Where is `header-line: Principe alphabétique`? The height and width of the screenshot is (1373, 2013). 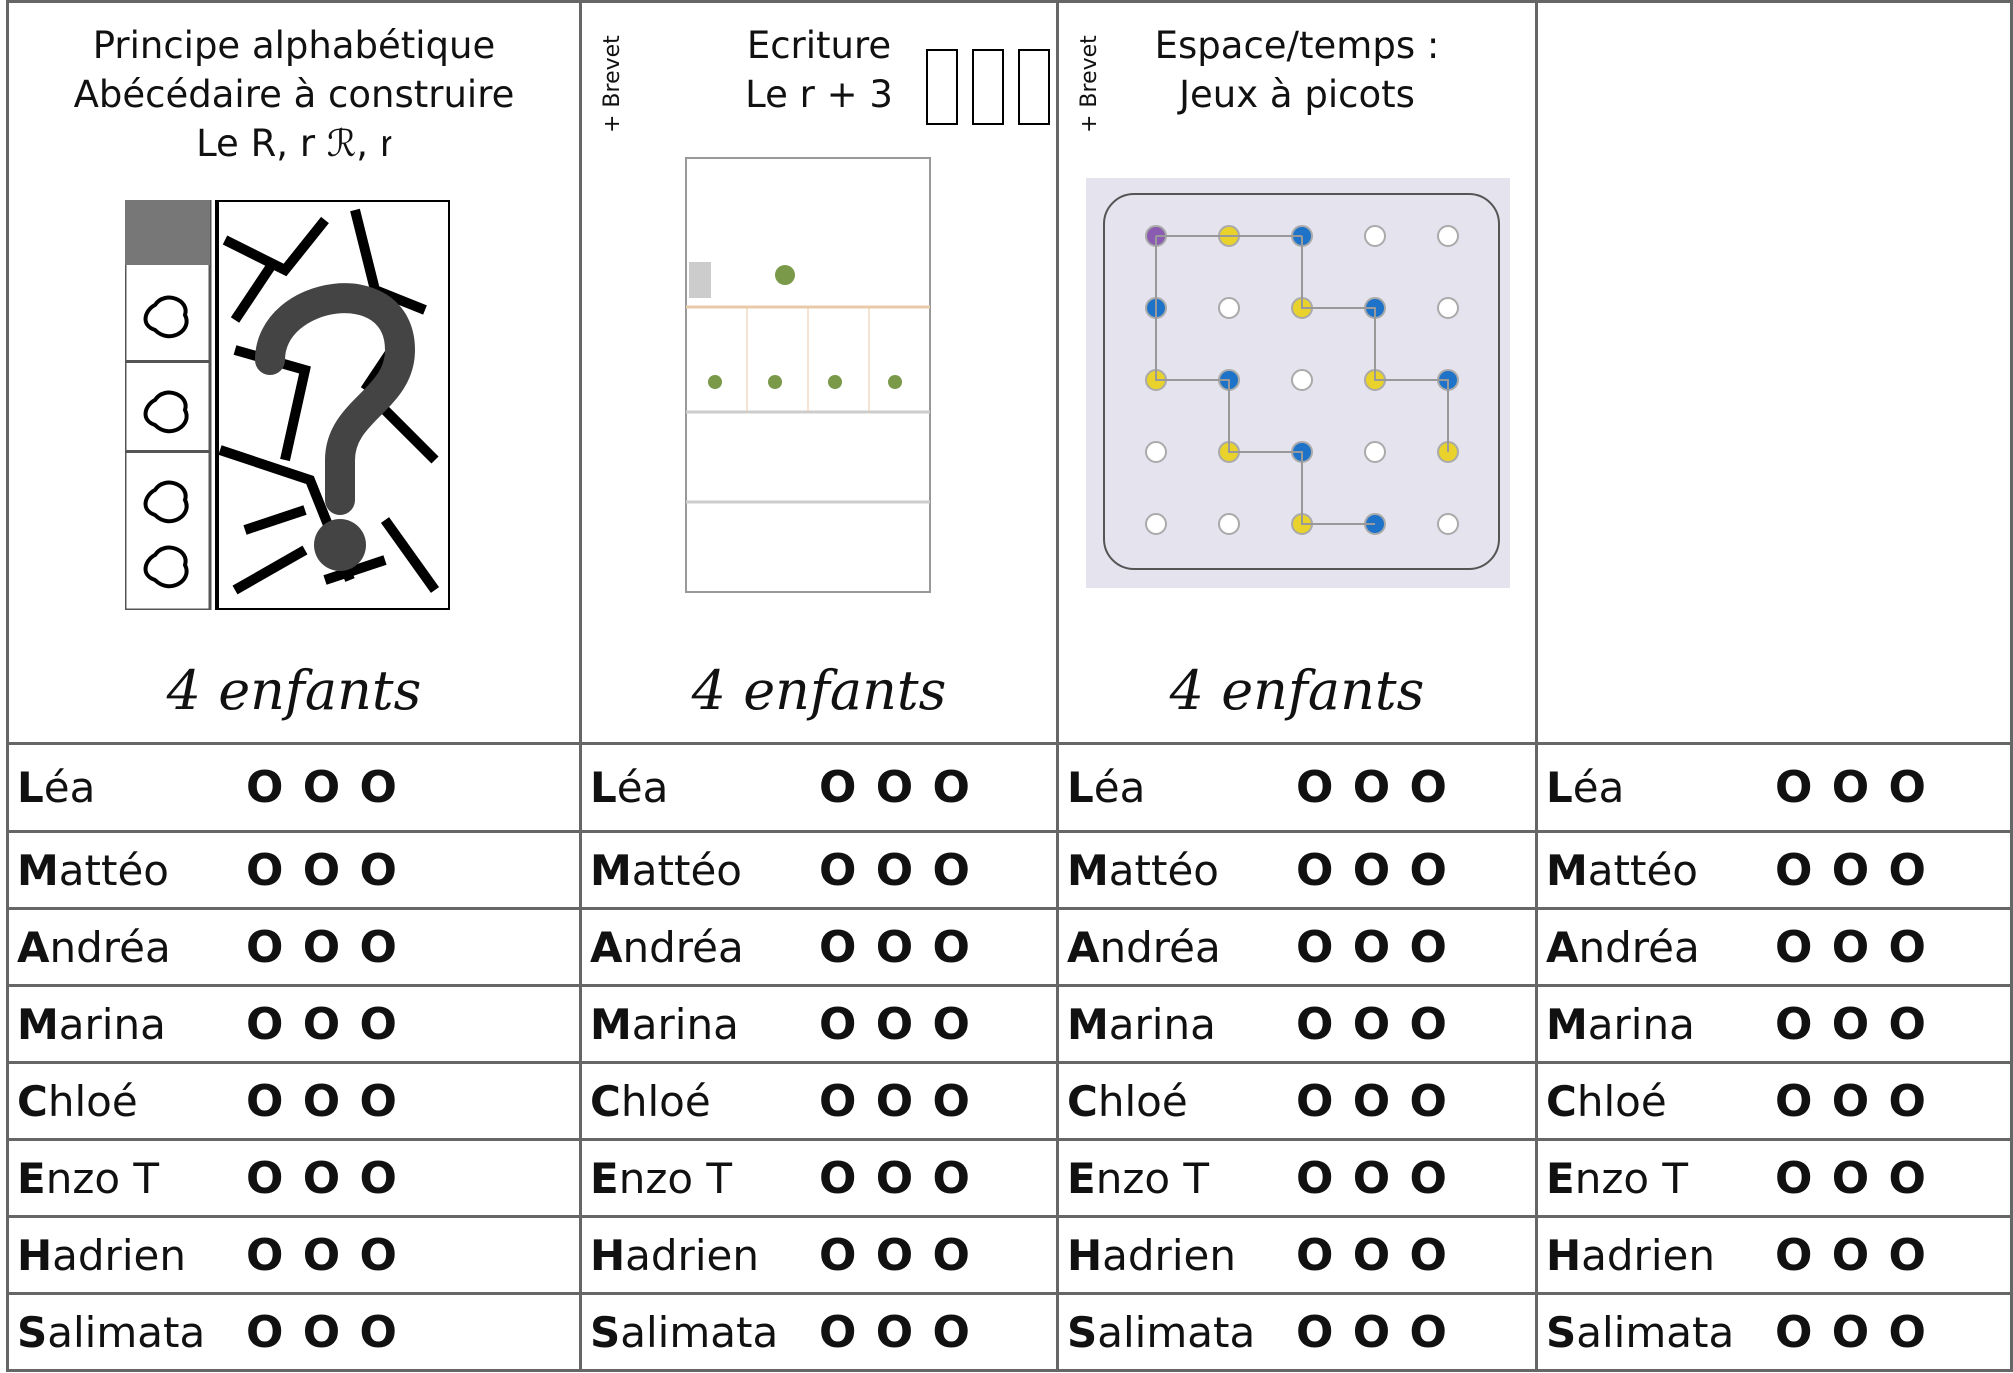
header-line: Principe alphabétique is located at coordinates (294, 45).